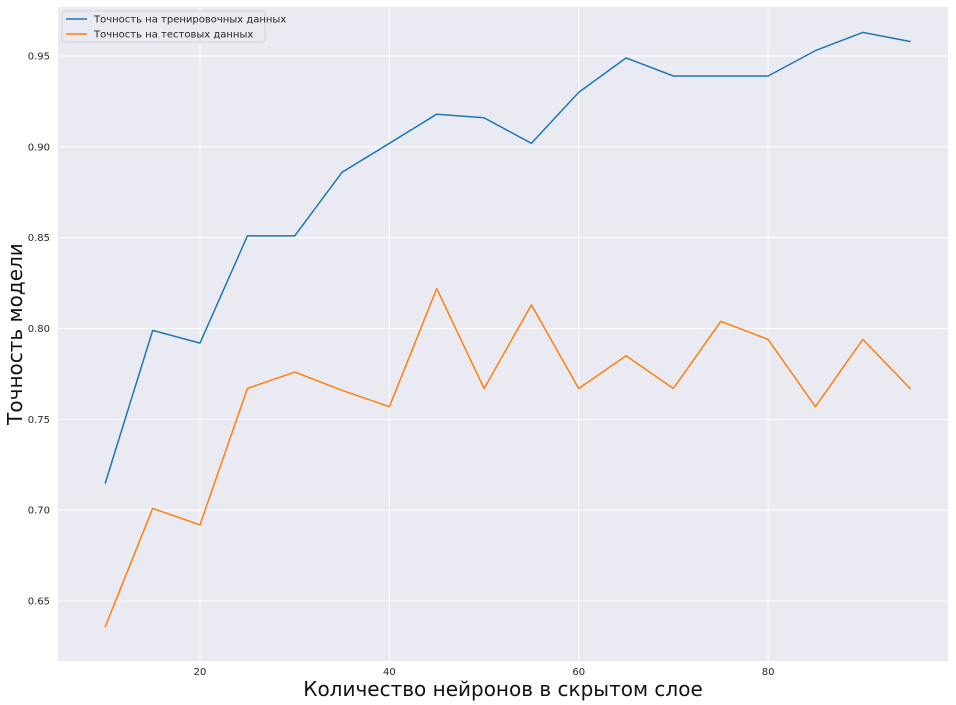 Image resolution: width=956 pixels, height=705 pixels. Describe the element at coordinates (15, 334) in the screenshot. I see `y-axis-label: Точность модели` at that location.